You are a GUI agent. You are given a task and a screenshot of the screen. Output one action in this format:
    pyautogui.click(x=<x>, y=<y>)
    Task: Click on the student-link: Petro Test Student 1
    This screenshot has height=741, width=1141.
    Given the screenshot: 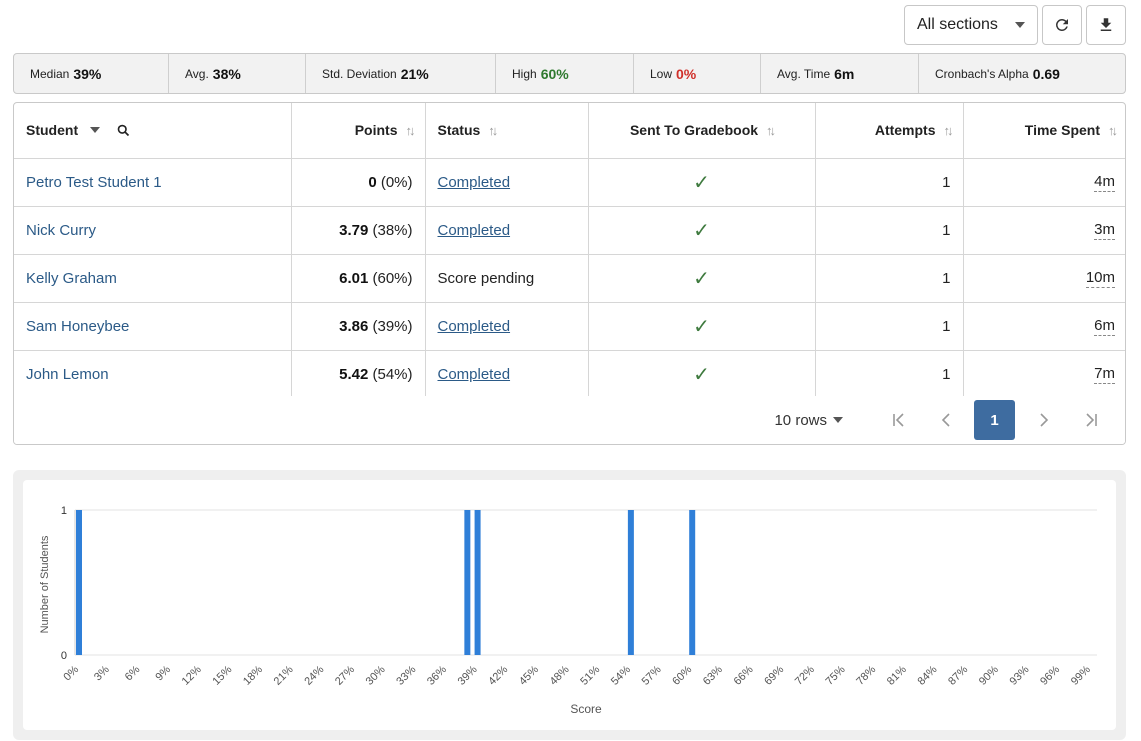 What is the action you would take?
    pyautogui.click(x=94, y=182)
    